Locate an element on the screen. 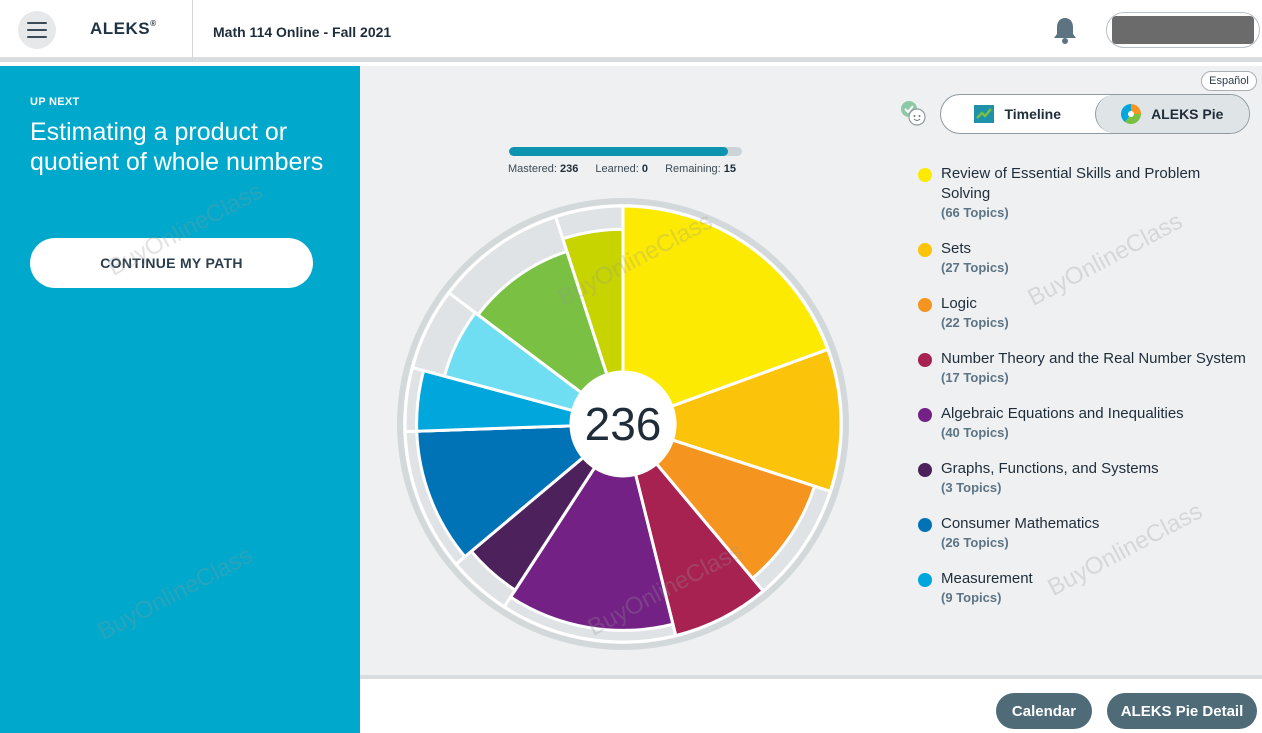 This screenshot has height=733, width=1262. remaining-count: 15 is located at coordinates (730, 169).